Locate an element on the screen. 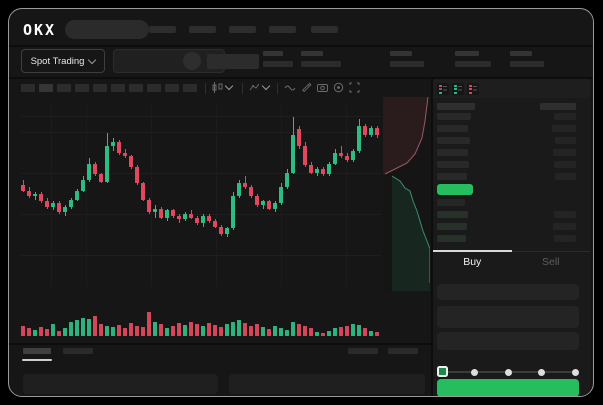 This screenshot has width=603, height=405. slider-handle is located at coordinates (442, 371).